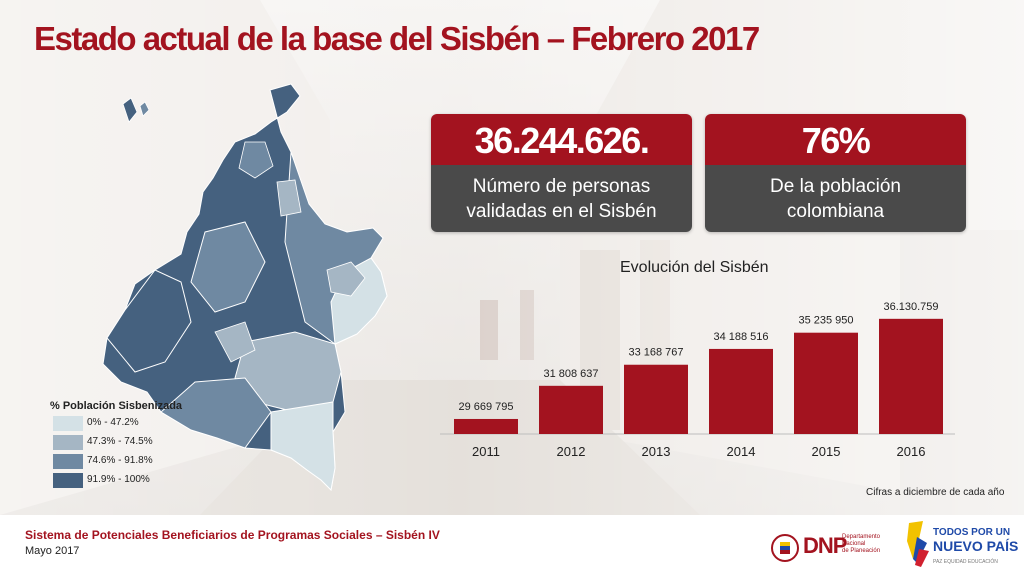 This screenshot has height=576, width=1024. What do you see at coordinates (116, 406) in the screenshot?
I see `legend-title: % Población Sisbenizada` at bounding box center [116, 406].